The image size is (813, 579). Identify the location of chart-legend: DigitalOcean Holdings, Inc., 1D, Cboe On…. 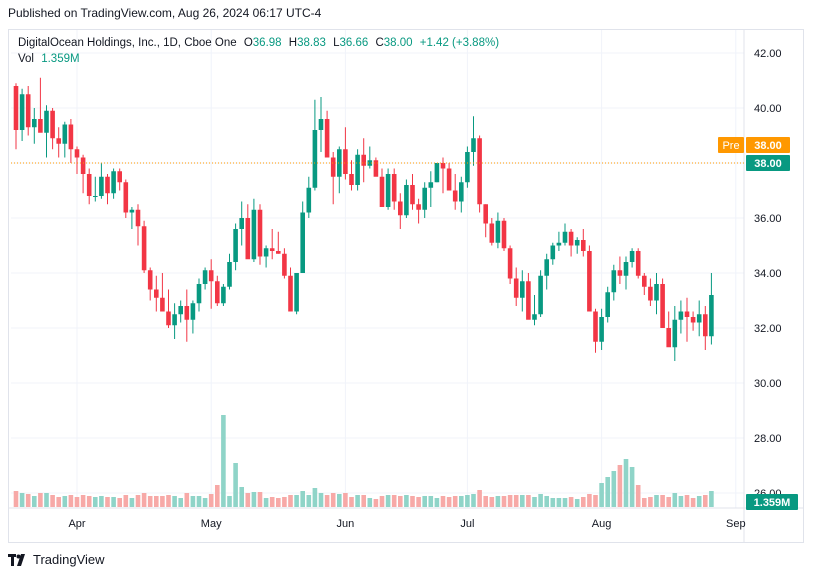
(258, 51).